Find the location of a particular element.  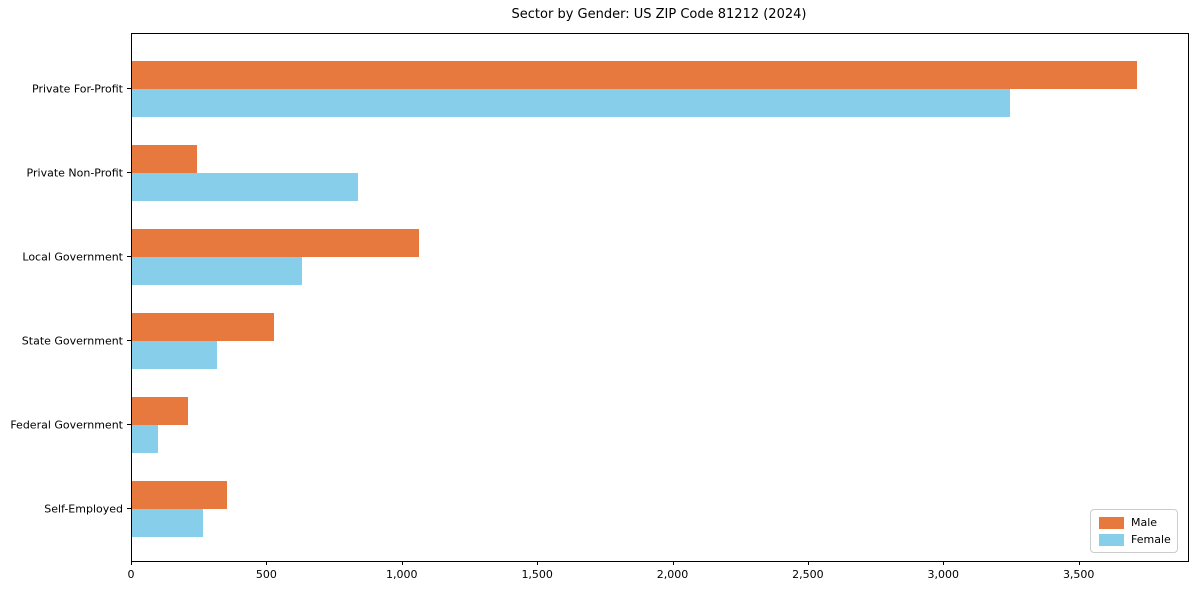

bar-male-state-government is located at coordinates (203, 327).